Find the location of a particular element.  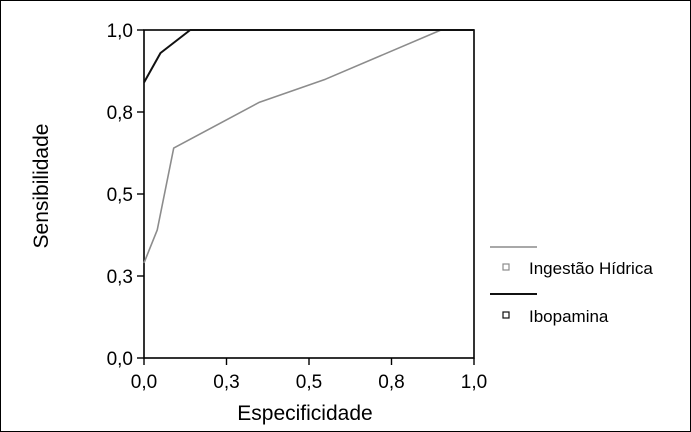

x-tick-label: 0,0 is located at coordinates (144, 382).